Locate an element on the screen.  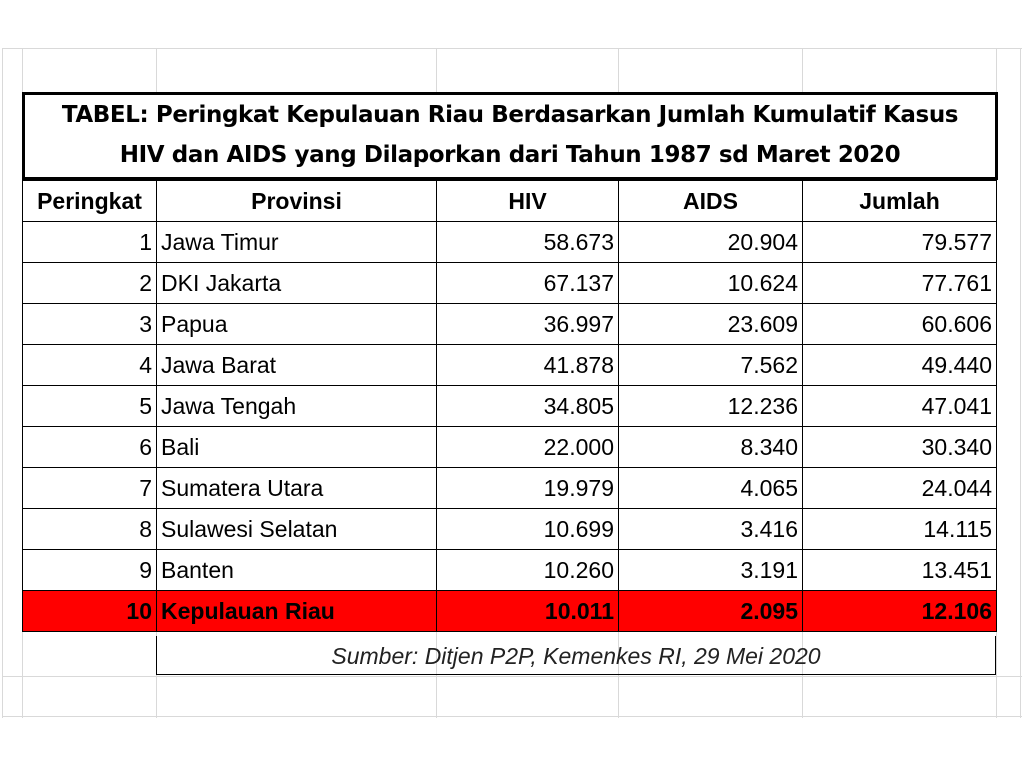
table-row: 7 Sumatera Utara 19.979 4.065 24.044 is located at coordinates (509, 488).